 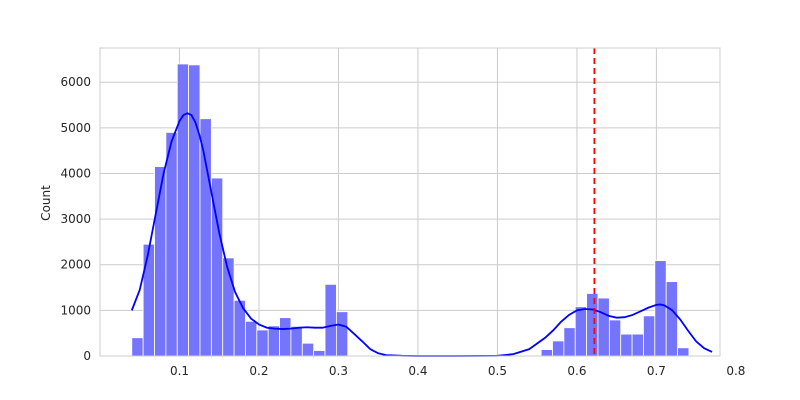 What do you see at coordinates (75, 310) in the screenshot?
I see `y-tick-label: 1000` at bounding box center [75, 310].